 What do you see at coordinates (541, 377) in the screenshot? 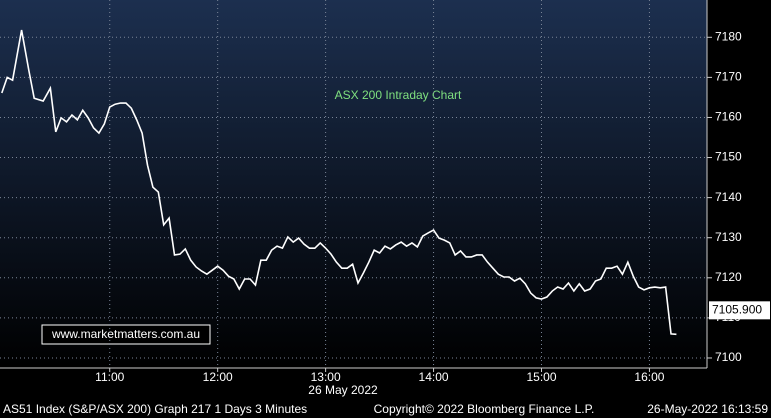
I see `x-tick-label: 15:00` at bounding box center [541, 377].